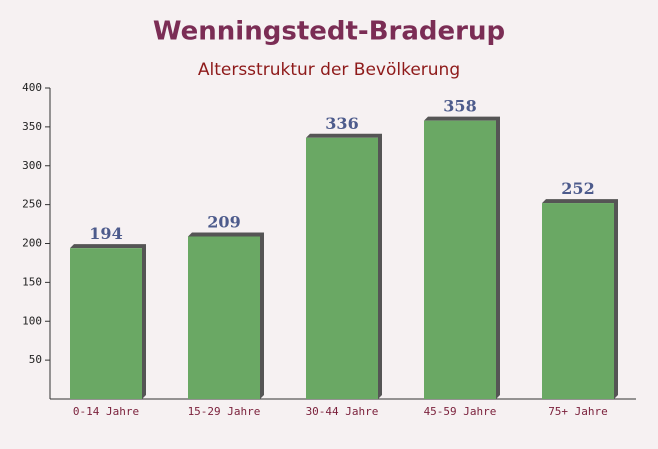 The width and height of the screenshot is (658, 449). What do you see at coordinates (32, 320) in the screenshot?
I see `y-tick-label: 100` at bounding box center [32, 320].